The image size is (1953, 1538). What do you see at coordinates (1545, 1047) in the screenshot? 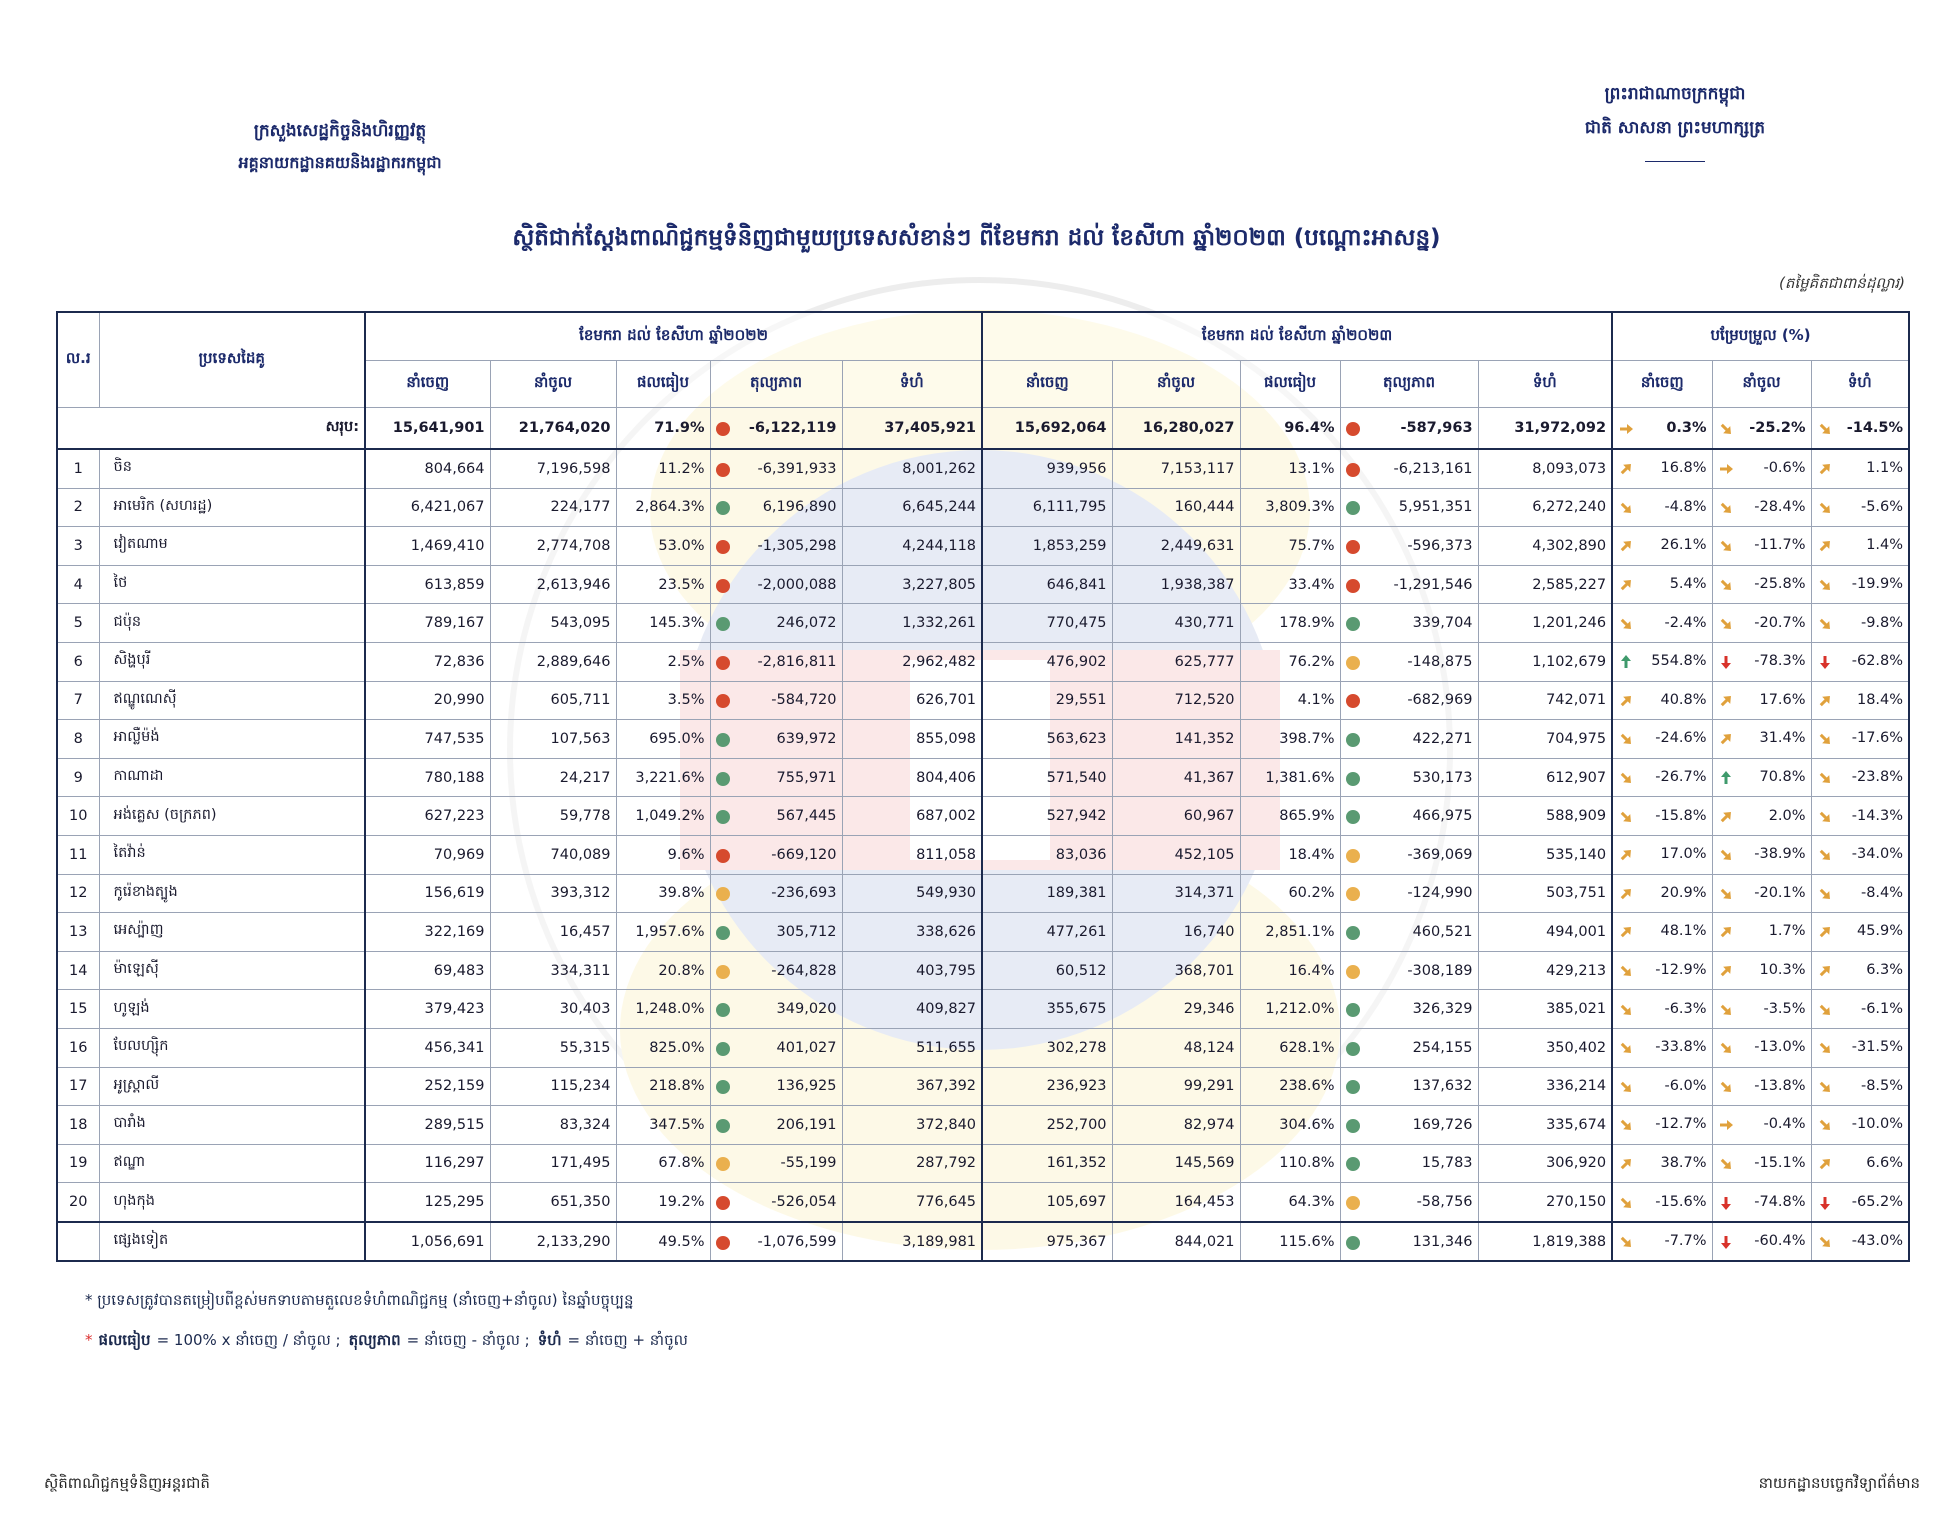
I see `cell: 350,402` at bounding box center [1545, 1047].